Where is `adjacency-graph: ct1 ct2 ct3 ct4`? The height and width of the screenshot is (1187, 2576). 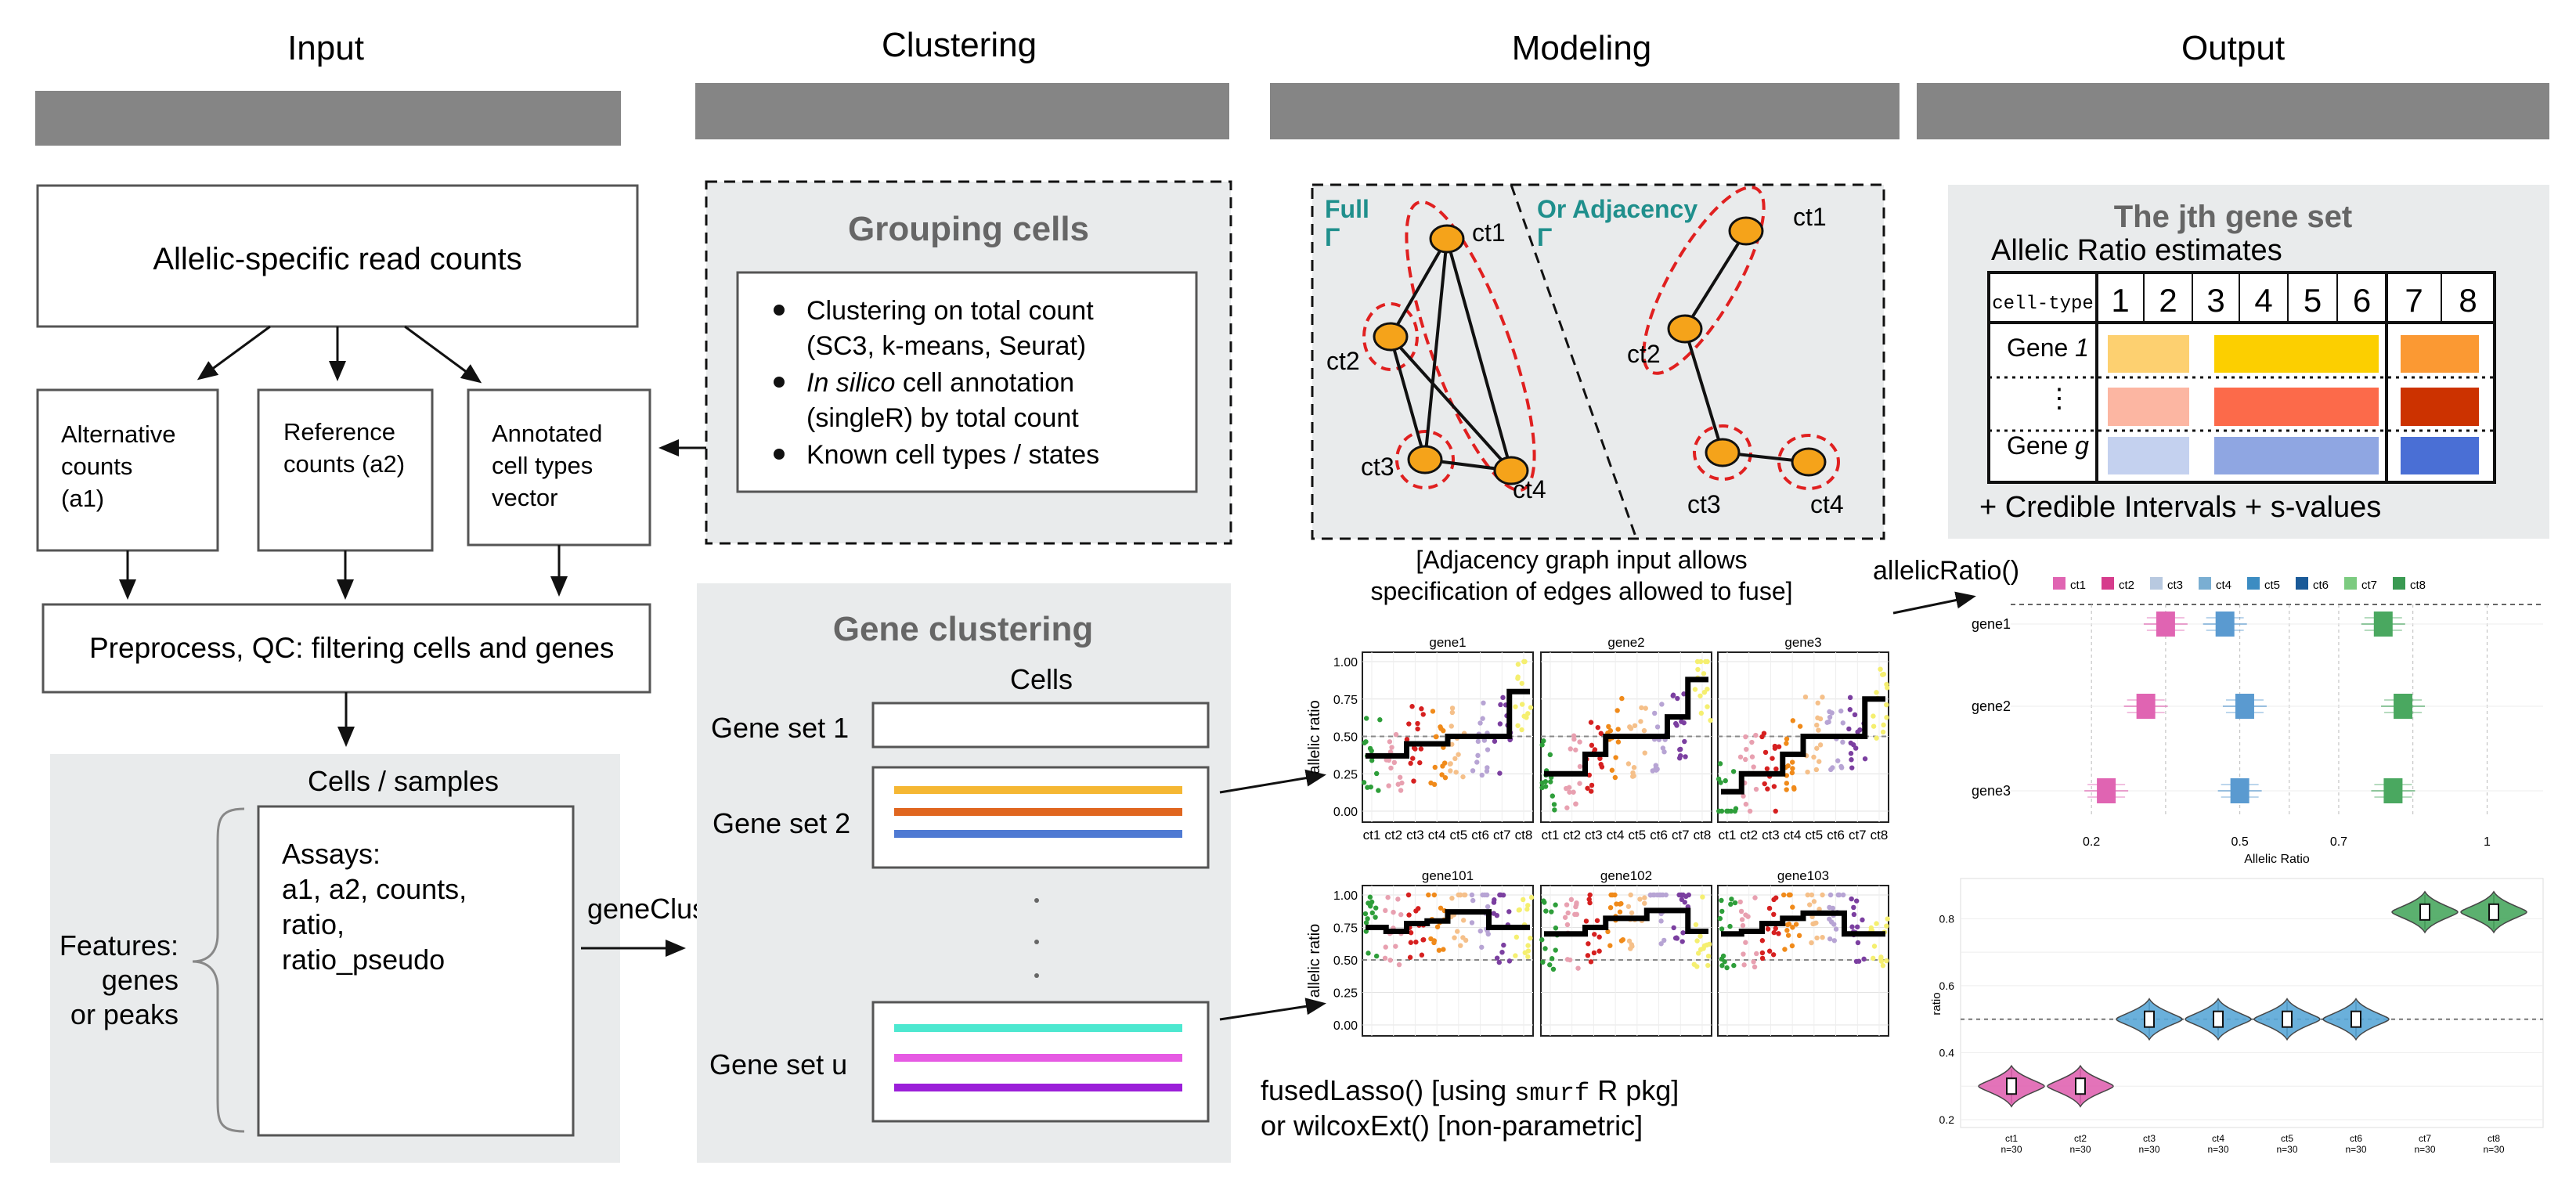
adjacency-graph: ct1 ct2 ct3 ct4 is located at coordinates (1735, 352).